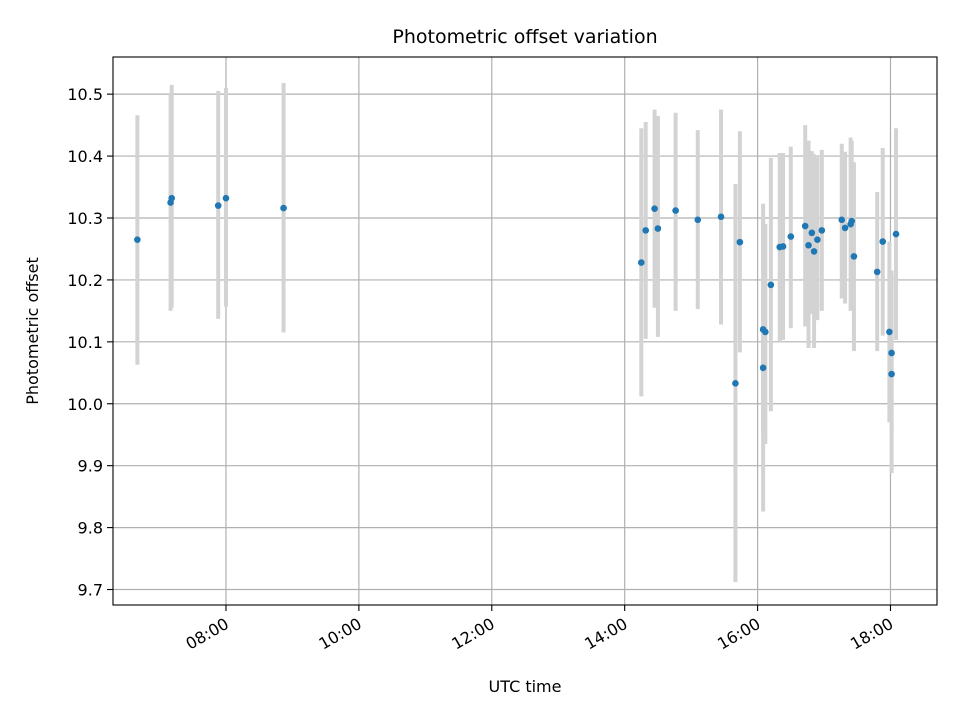  What do you see at coordinates (85, 280) in the screenshot?
I see `y-tick-label: 10.2` at bounding box center [85, 280].